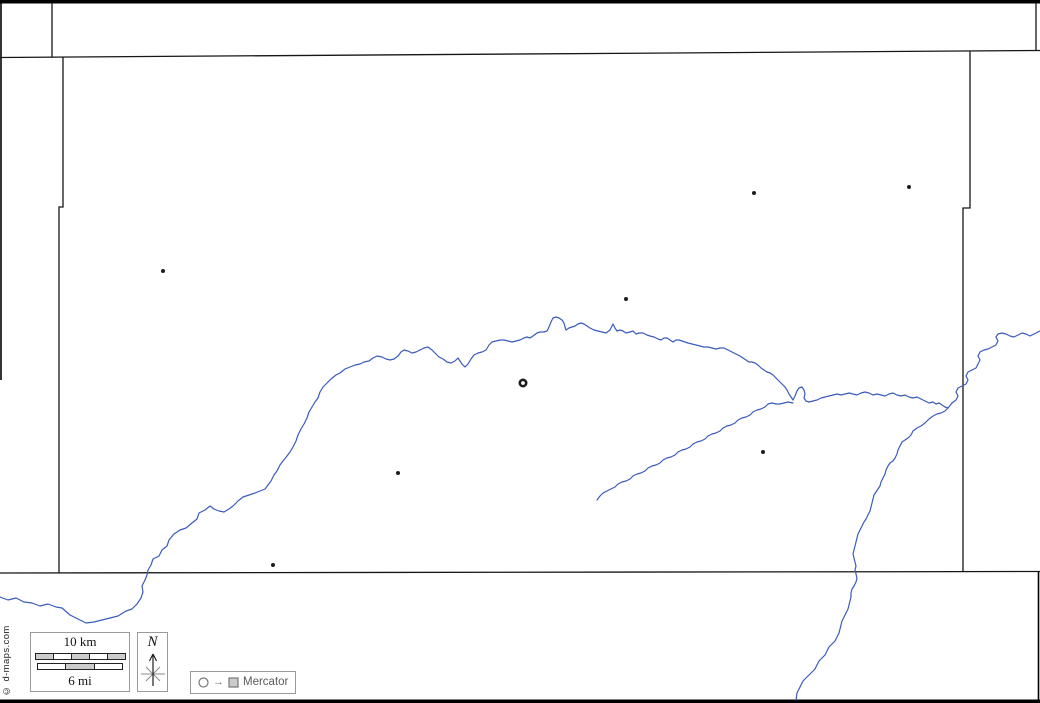  What do you see at coordinates (523, 383) in the screenshot?
I see `county-seat-marker` at bounding box center [523, 383].